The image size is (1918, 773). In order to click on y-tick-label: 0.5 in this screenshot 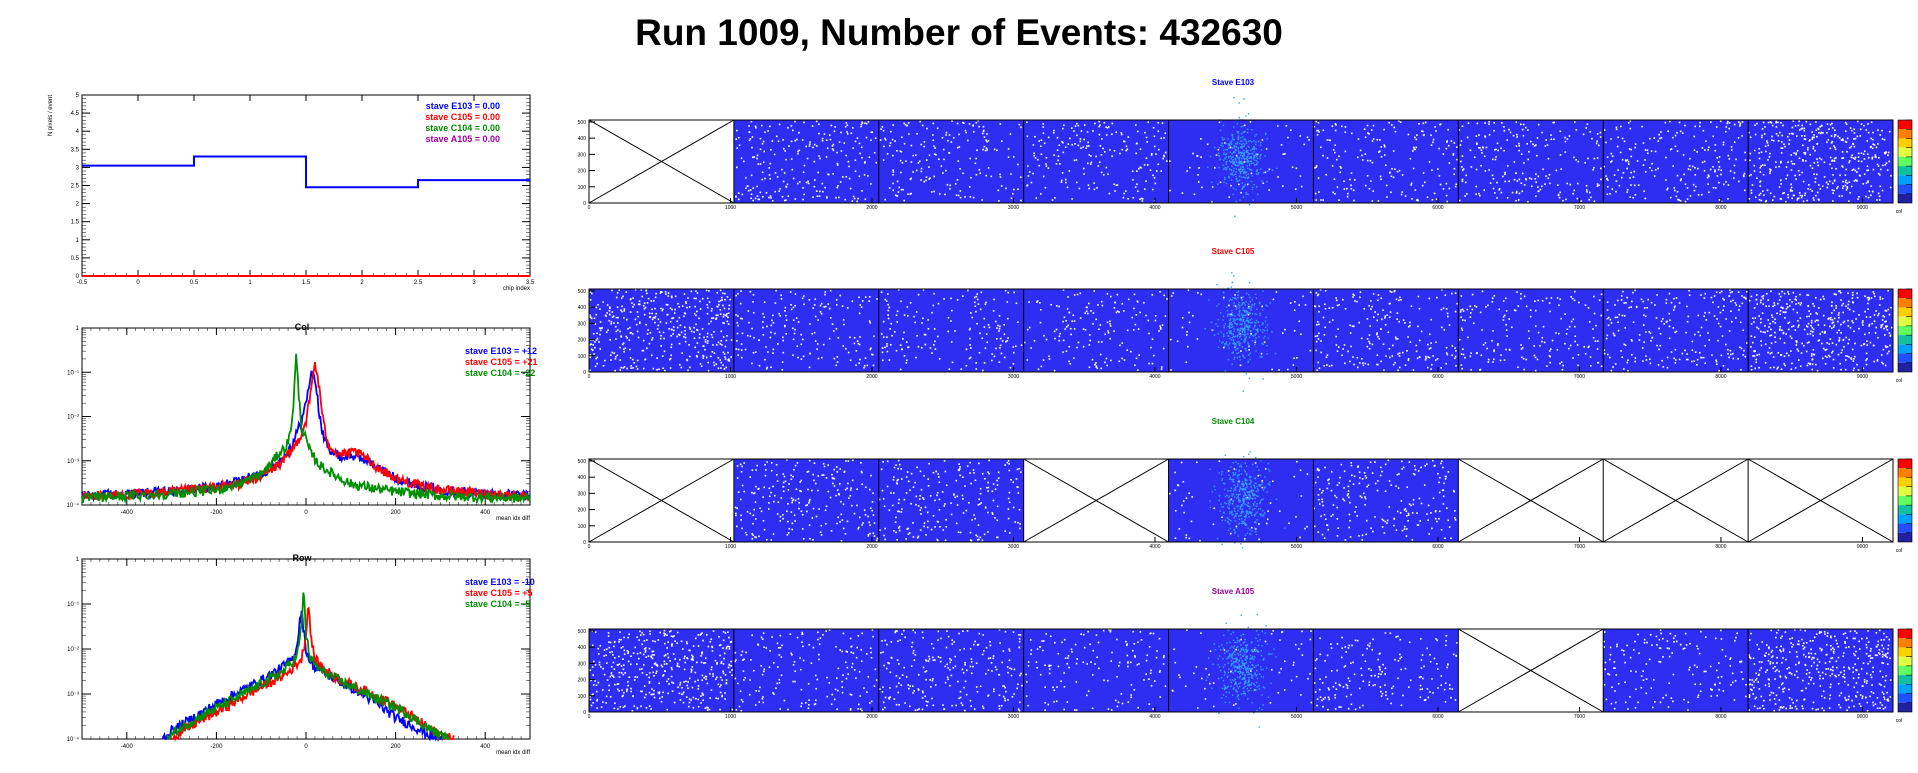, I will do `click(75, 259)`.